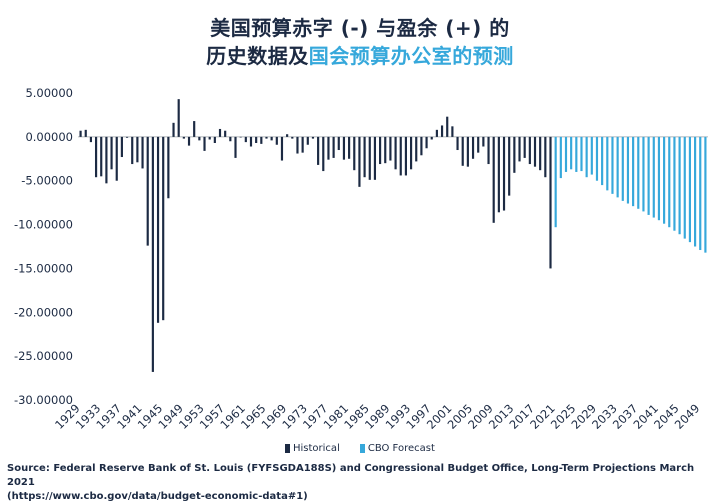 Image resolution: width=720 pixels, height=504 pixels. I want to click on historical-bar-1985, so click(369, 158).